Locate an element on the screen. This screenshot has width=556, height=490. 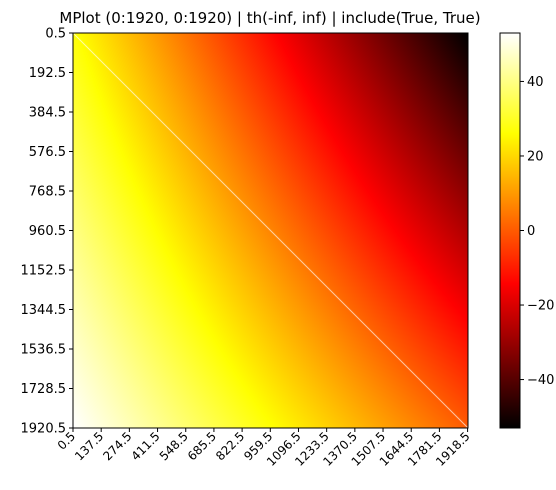
y-tick-label: 1728.5 is located at coordinates (44, 389).